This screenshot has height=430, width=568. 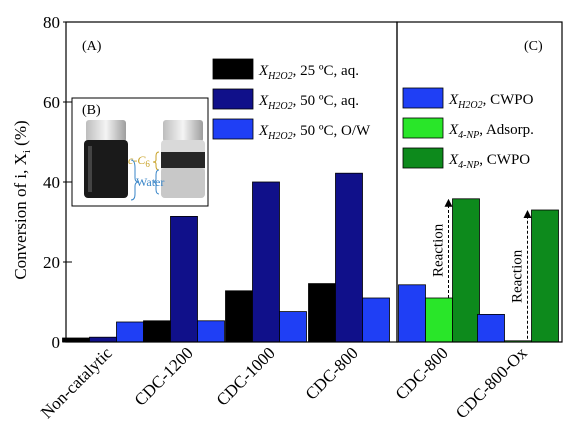 What do you see at coordinates (91, 110) in the screenshot?
I see `panel-label-b: (B)` at bounding box center [91, 110].